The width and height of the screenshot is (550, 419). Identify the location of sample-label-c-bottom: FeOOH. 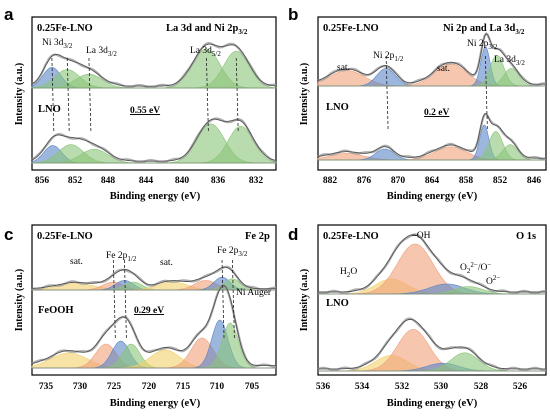
(56, 310).